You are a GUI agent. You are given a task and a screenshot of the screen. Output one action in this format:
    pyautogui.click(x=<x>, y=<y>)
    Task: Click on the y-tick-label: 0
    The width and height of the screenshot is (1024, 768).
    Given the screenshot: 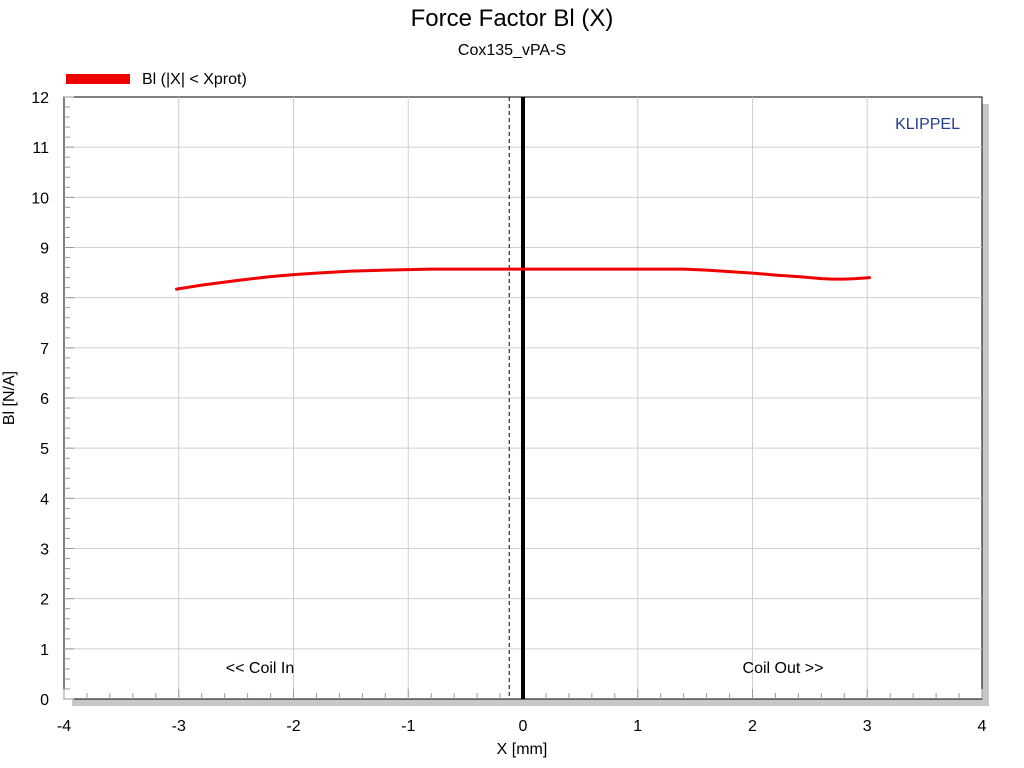 What is the action you would take?
    pyautogui.click(x=44, y=700)
    